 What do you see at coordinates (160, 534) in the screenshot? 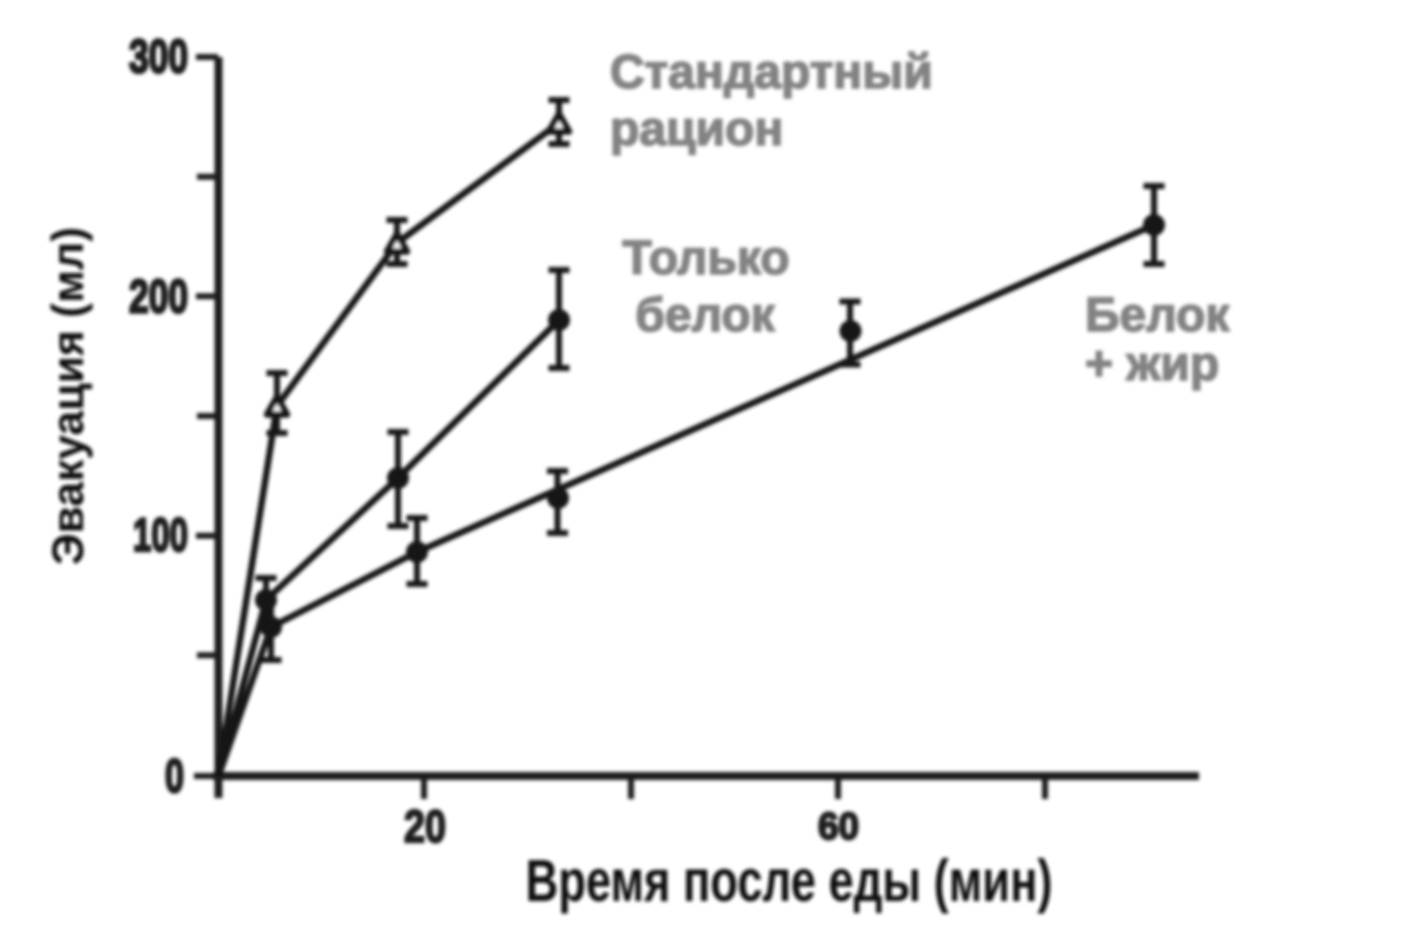
I see `svg-text: 100` at bounding box center [160, 534].